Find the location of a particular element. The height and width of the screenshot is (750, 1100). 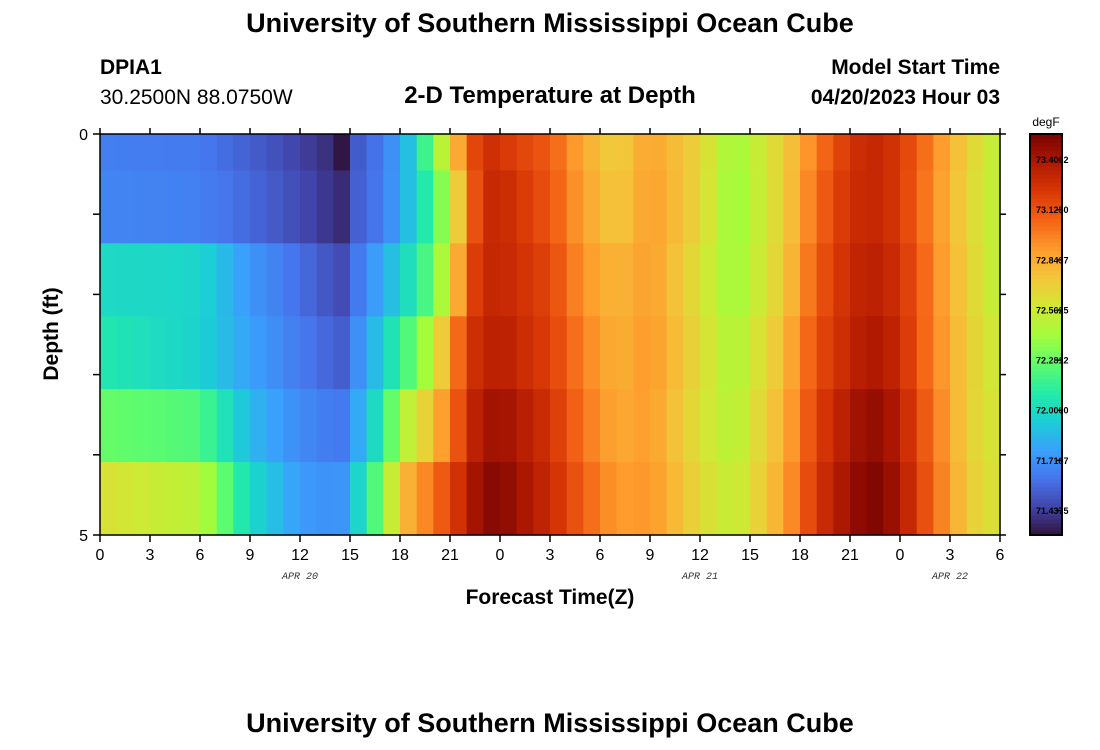

x-tick-label: 0 is located at coordinates (900, 555).